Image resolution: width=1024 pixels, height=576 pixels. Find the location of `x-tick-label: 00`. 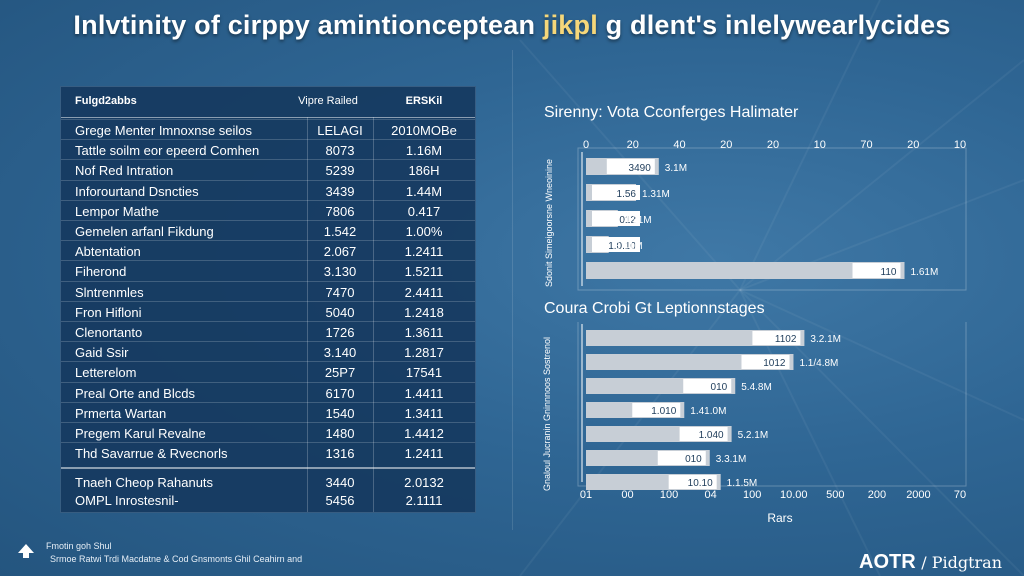

x-tick-label: 00 is located at coordinates (627, 495).